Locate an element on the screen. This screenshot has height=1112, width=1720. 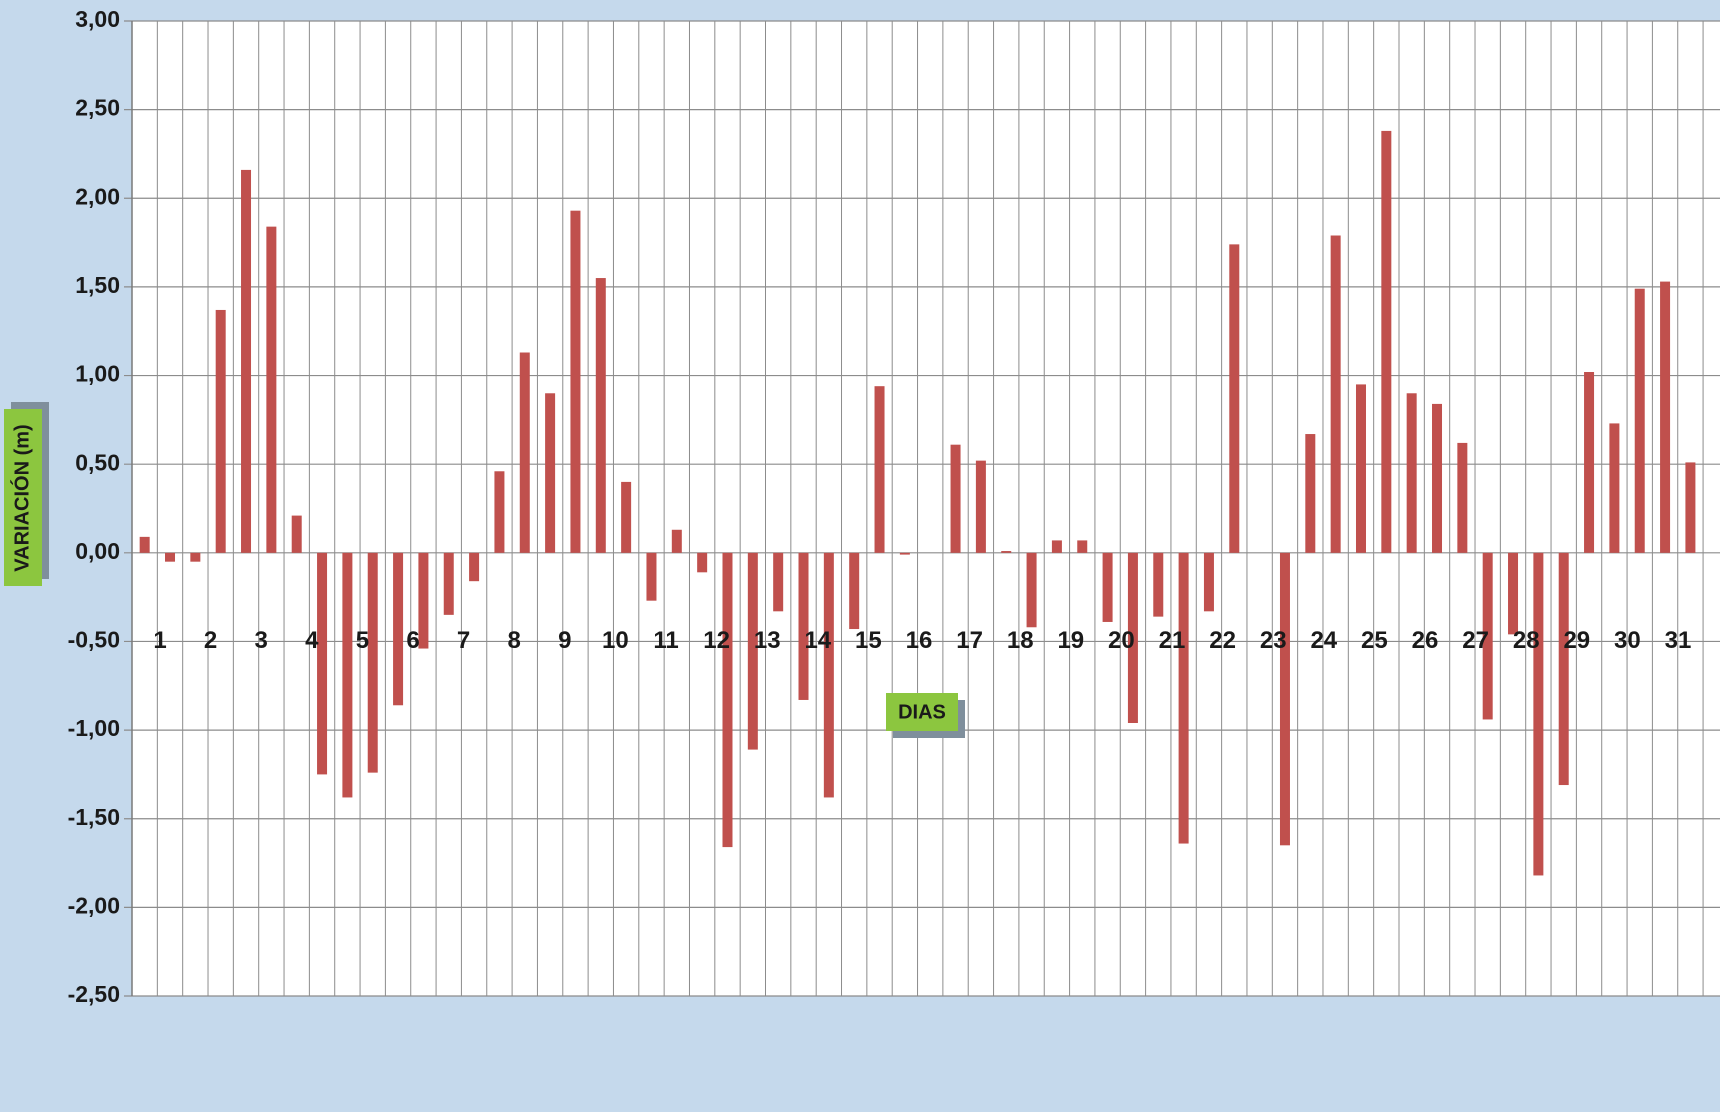
y-axis-label: VARIACIÓN (m) is located at coordinates (26, 494).